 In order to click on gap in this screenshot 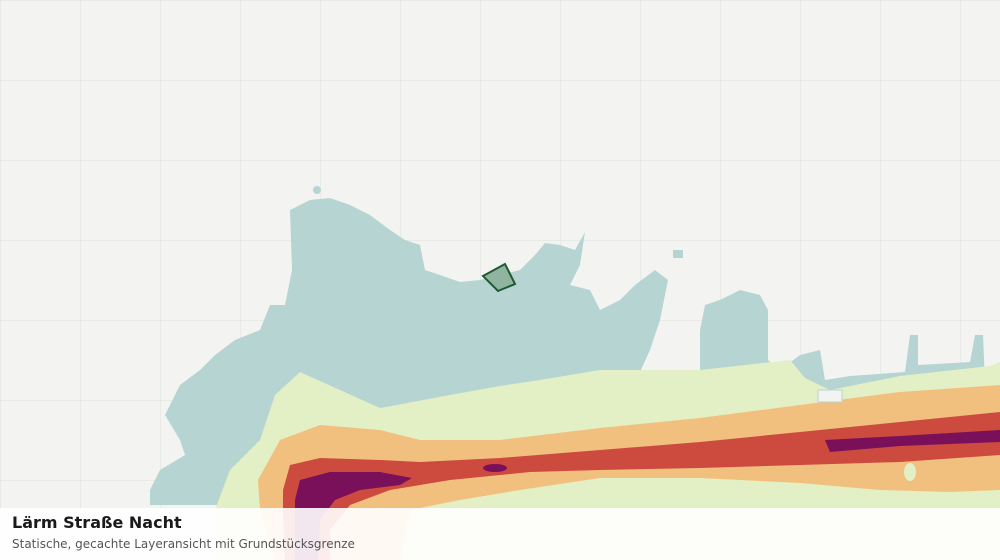, I will do `click(910, 472)`.